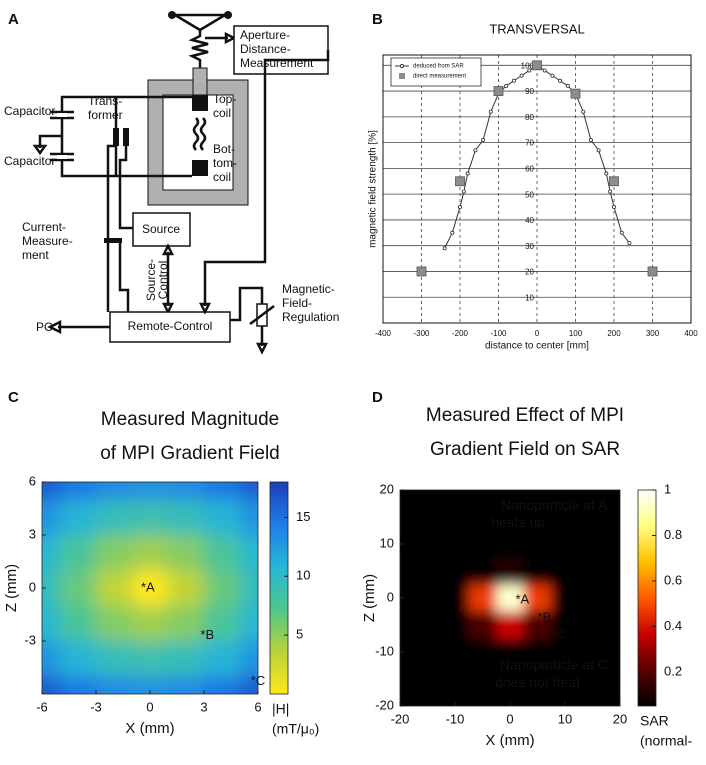 The image size is (706, 765). Describe the element at coordinates (262, 315) in the screenshot. I see `regulation-arrow` at that location.